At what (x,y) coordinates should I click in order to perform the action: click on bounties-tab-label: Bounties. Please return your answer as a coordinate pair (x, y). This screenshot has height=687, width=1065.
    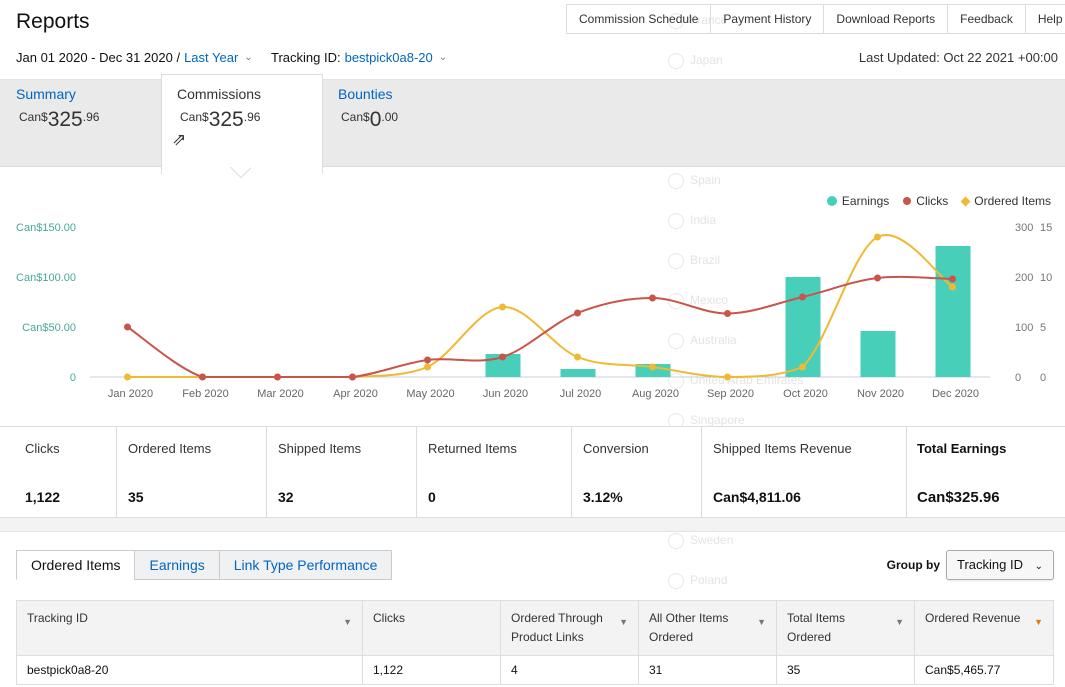
    Looking at the image, I should click on (365, 94).